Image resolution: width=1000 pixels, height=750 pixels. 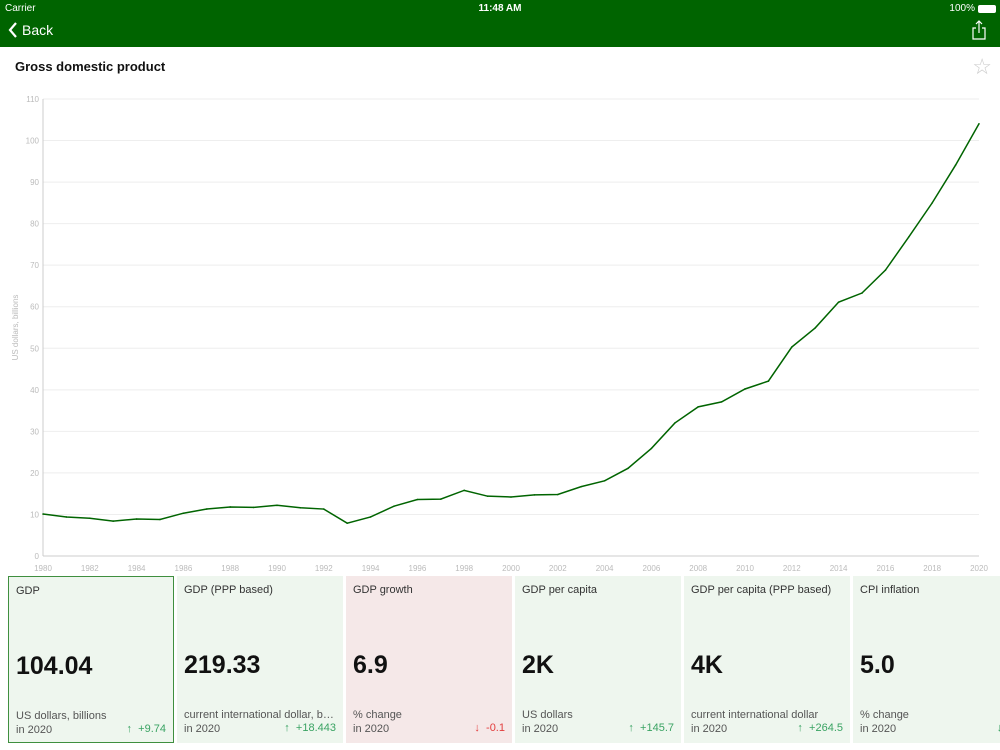 I want to click on battery-status: 100%, so click(x=972, y=8).